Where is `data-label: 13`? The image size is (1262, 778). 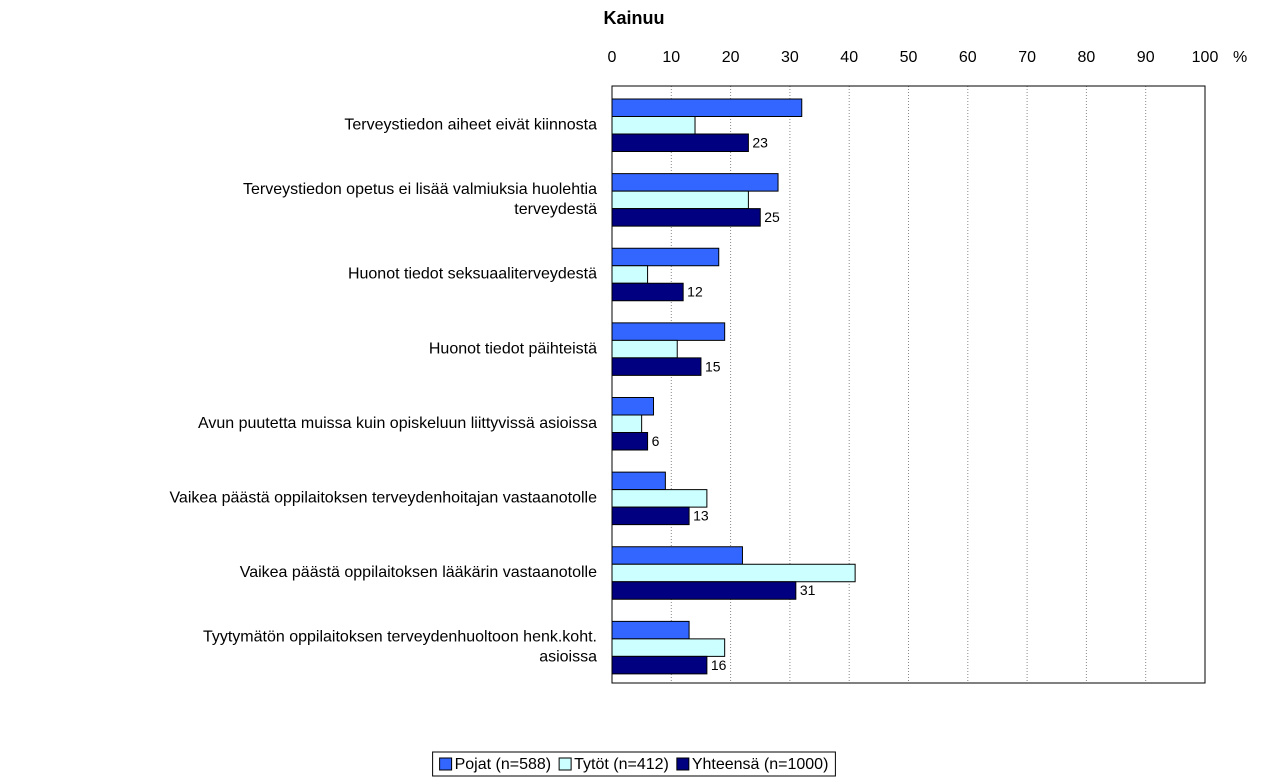
data-label: 13 is located at coordinates (701, 516).